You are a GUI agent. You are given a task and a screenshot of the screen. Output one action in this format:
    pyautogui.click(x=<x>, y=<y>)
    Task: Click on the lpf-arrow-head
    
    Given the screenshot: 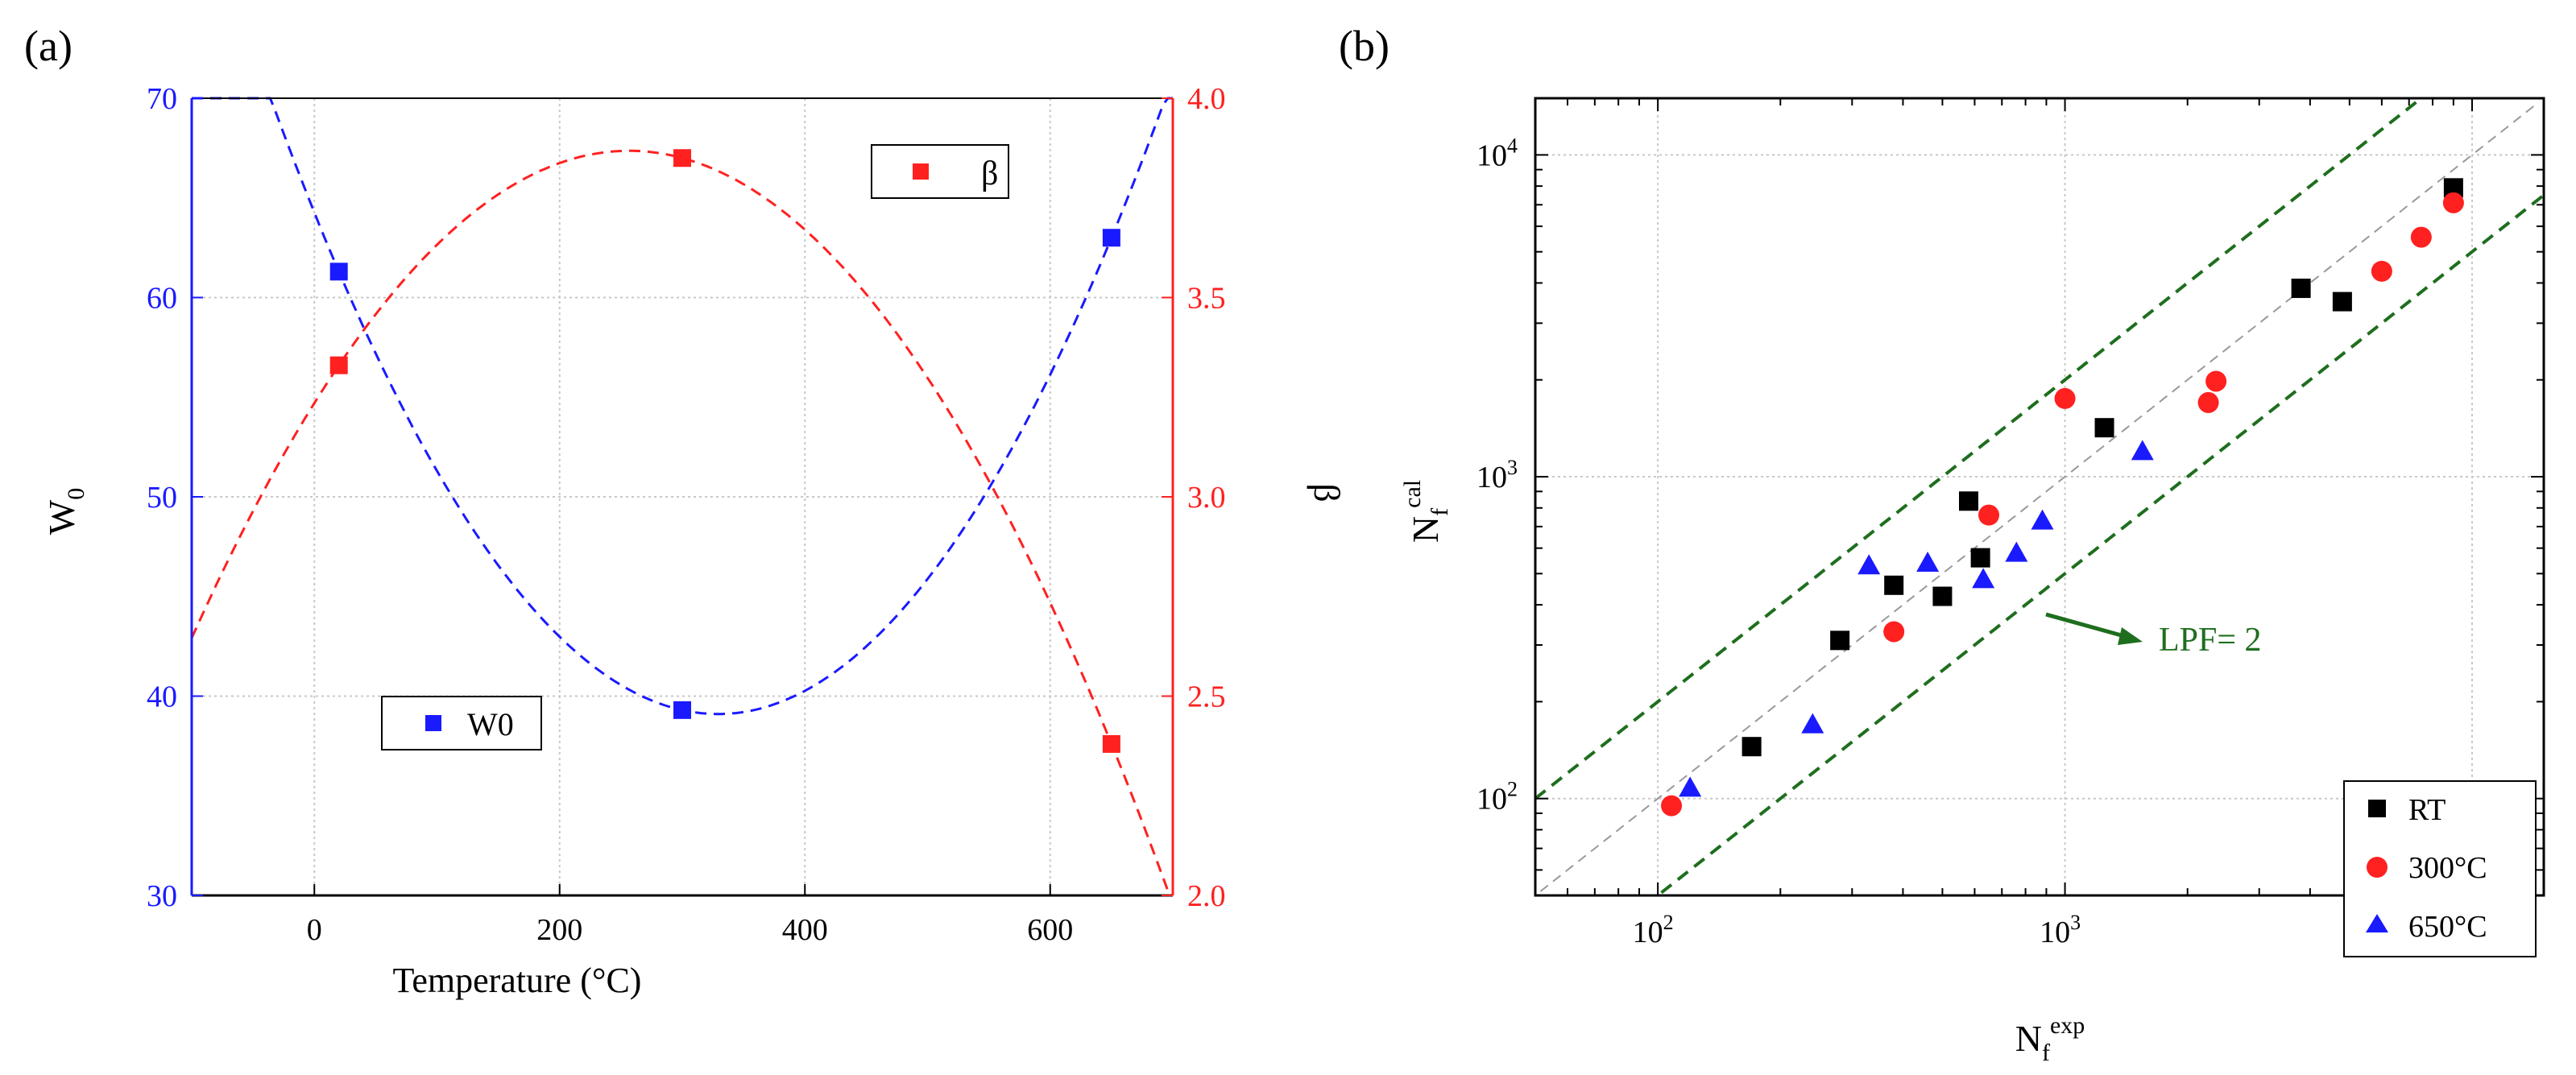 What is the action you would take?
    pyautogui.click(x=2130, y=636)
    